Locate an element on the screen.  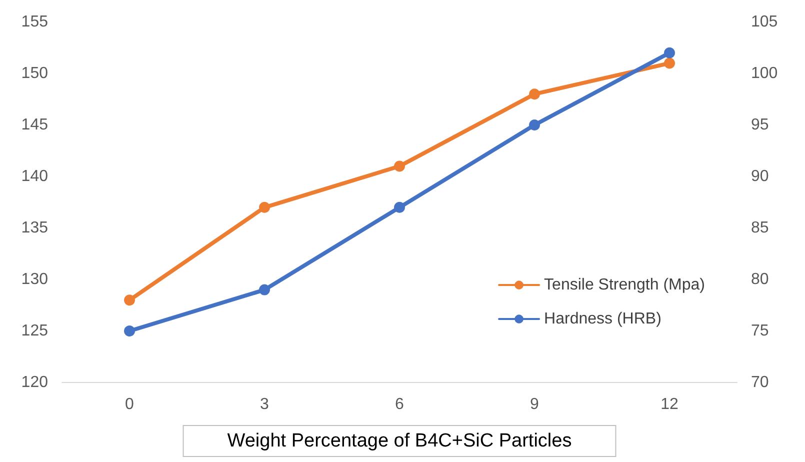
y2-tick-label: 100 is located at coordinates (764, 73).